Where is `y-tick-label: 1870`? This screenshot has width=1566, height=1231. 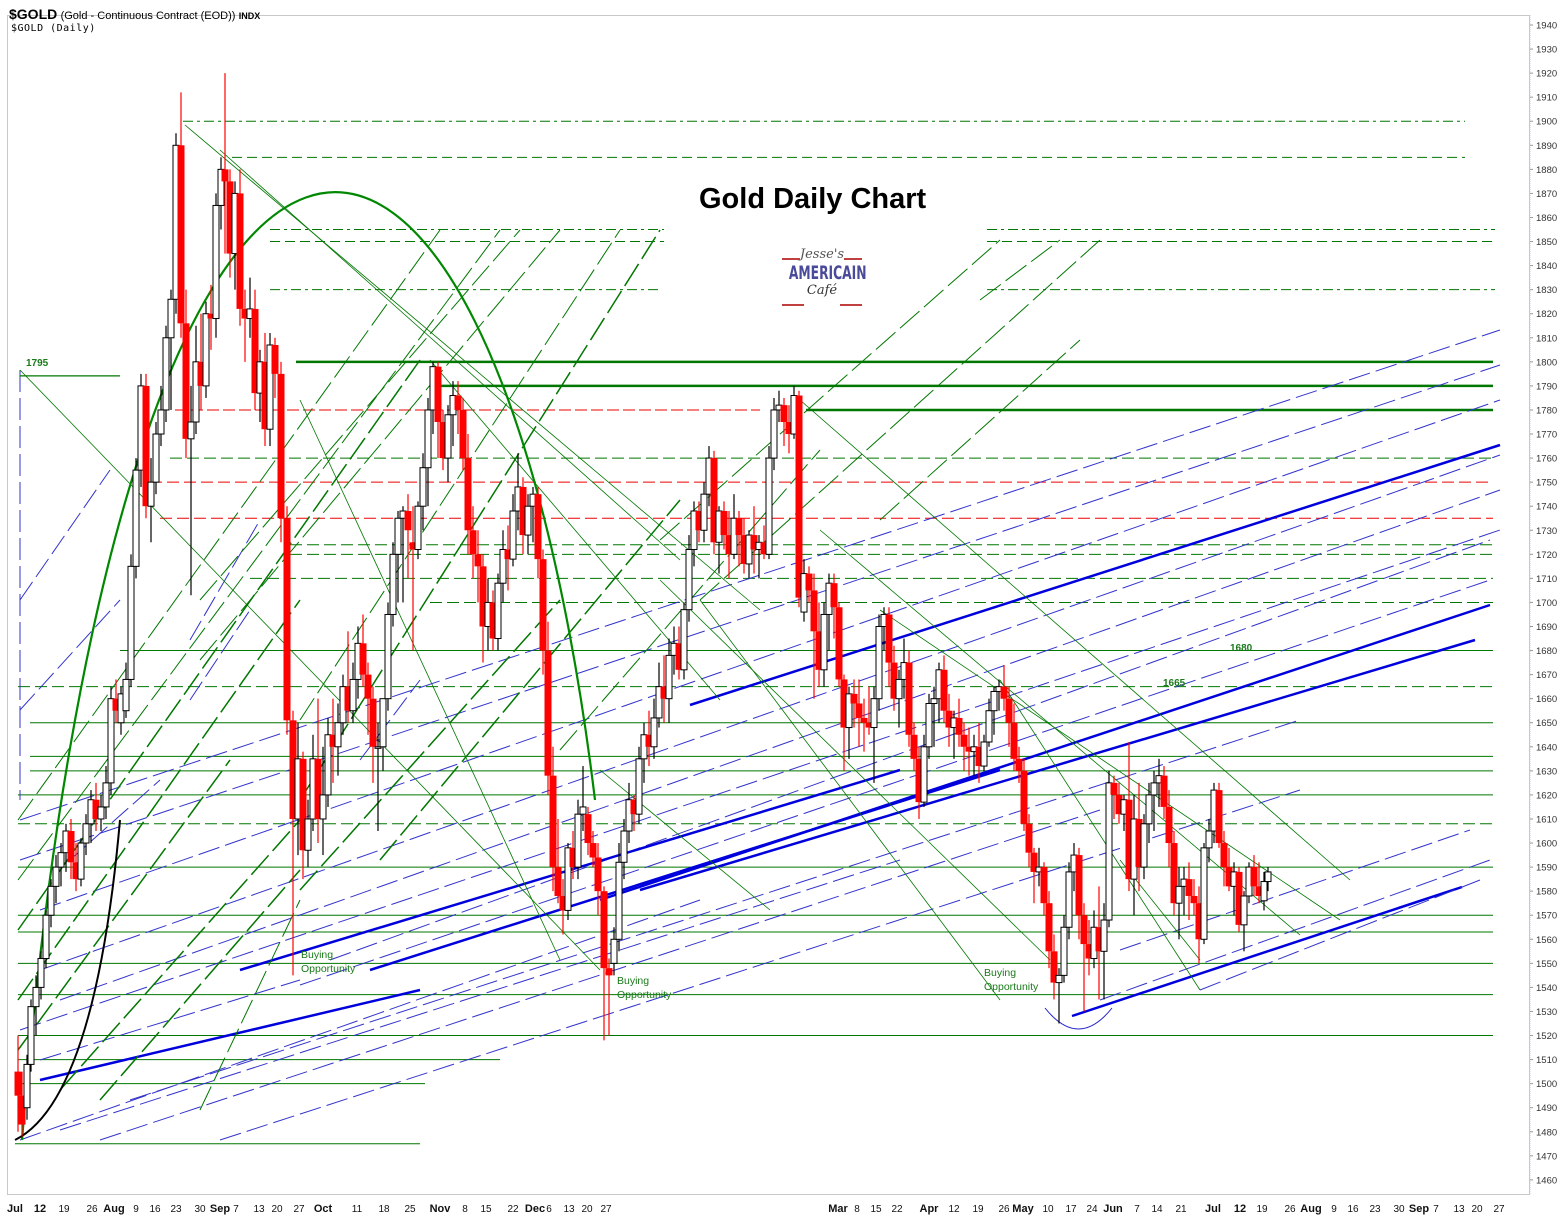
y-tick-label: 1870 is located at coordinates (1546, 194).